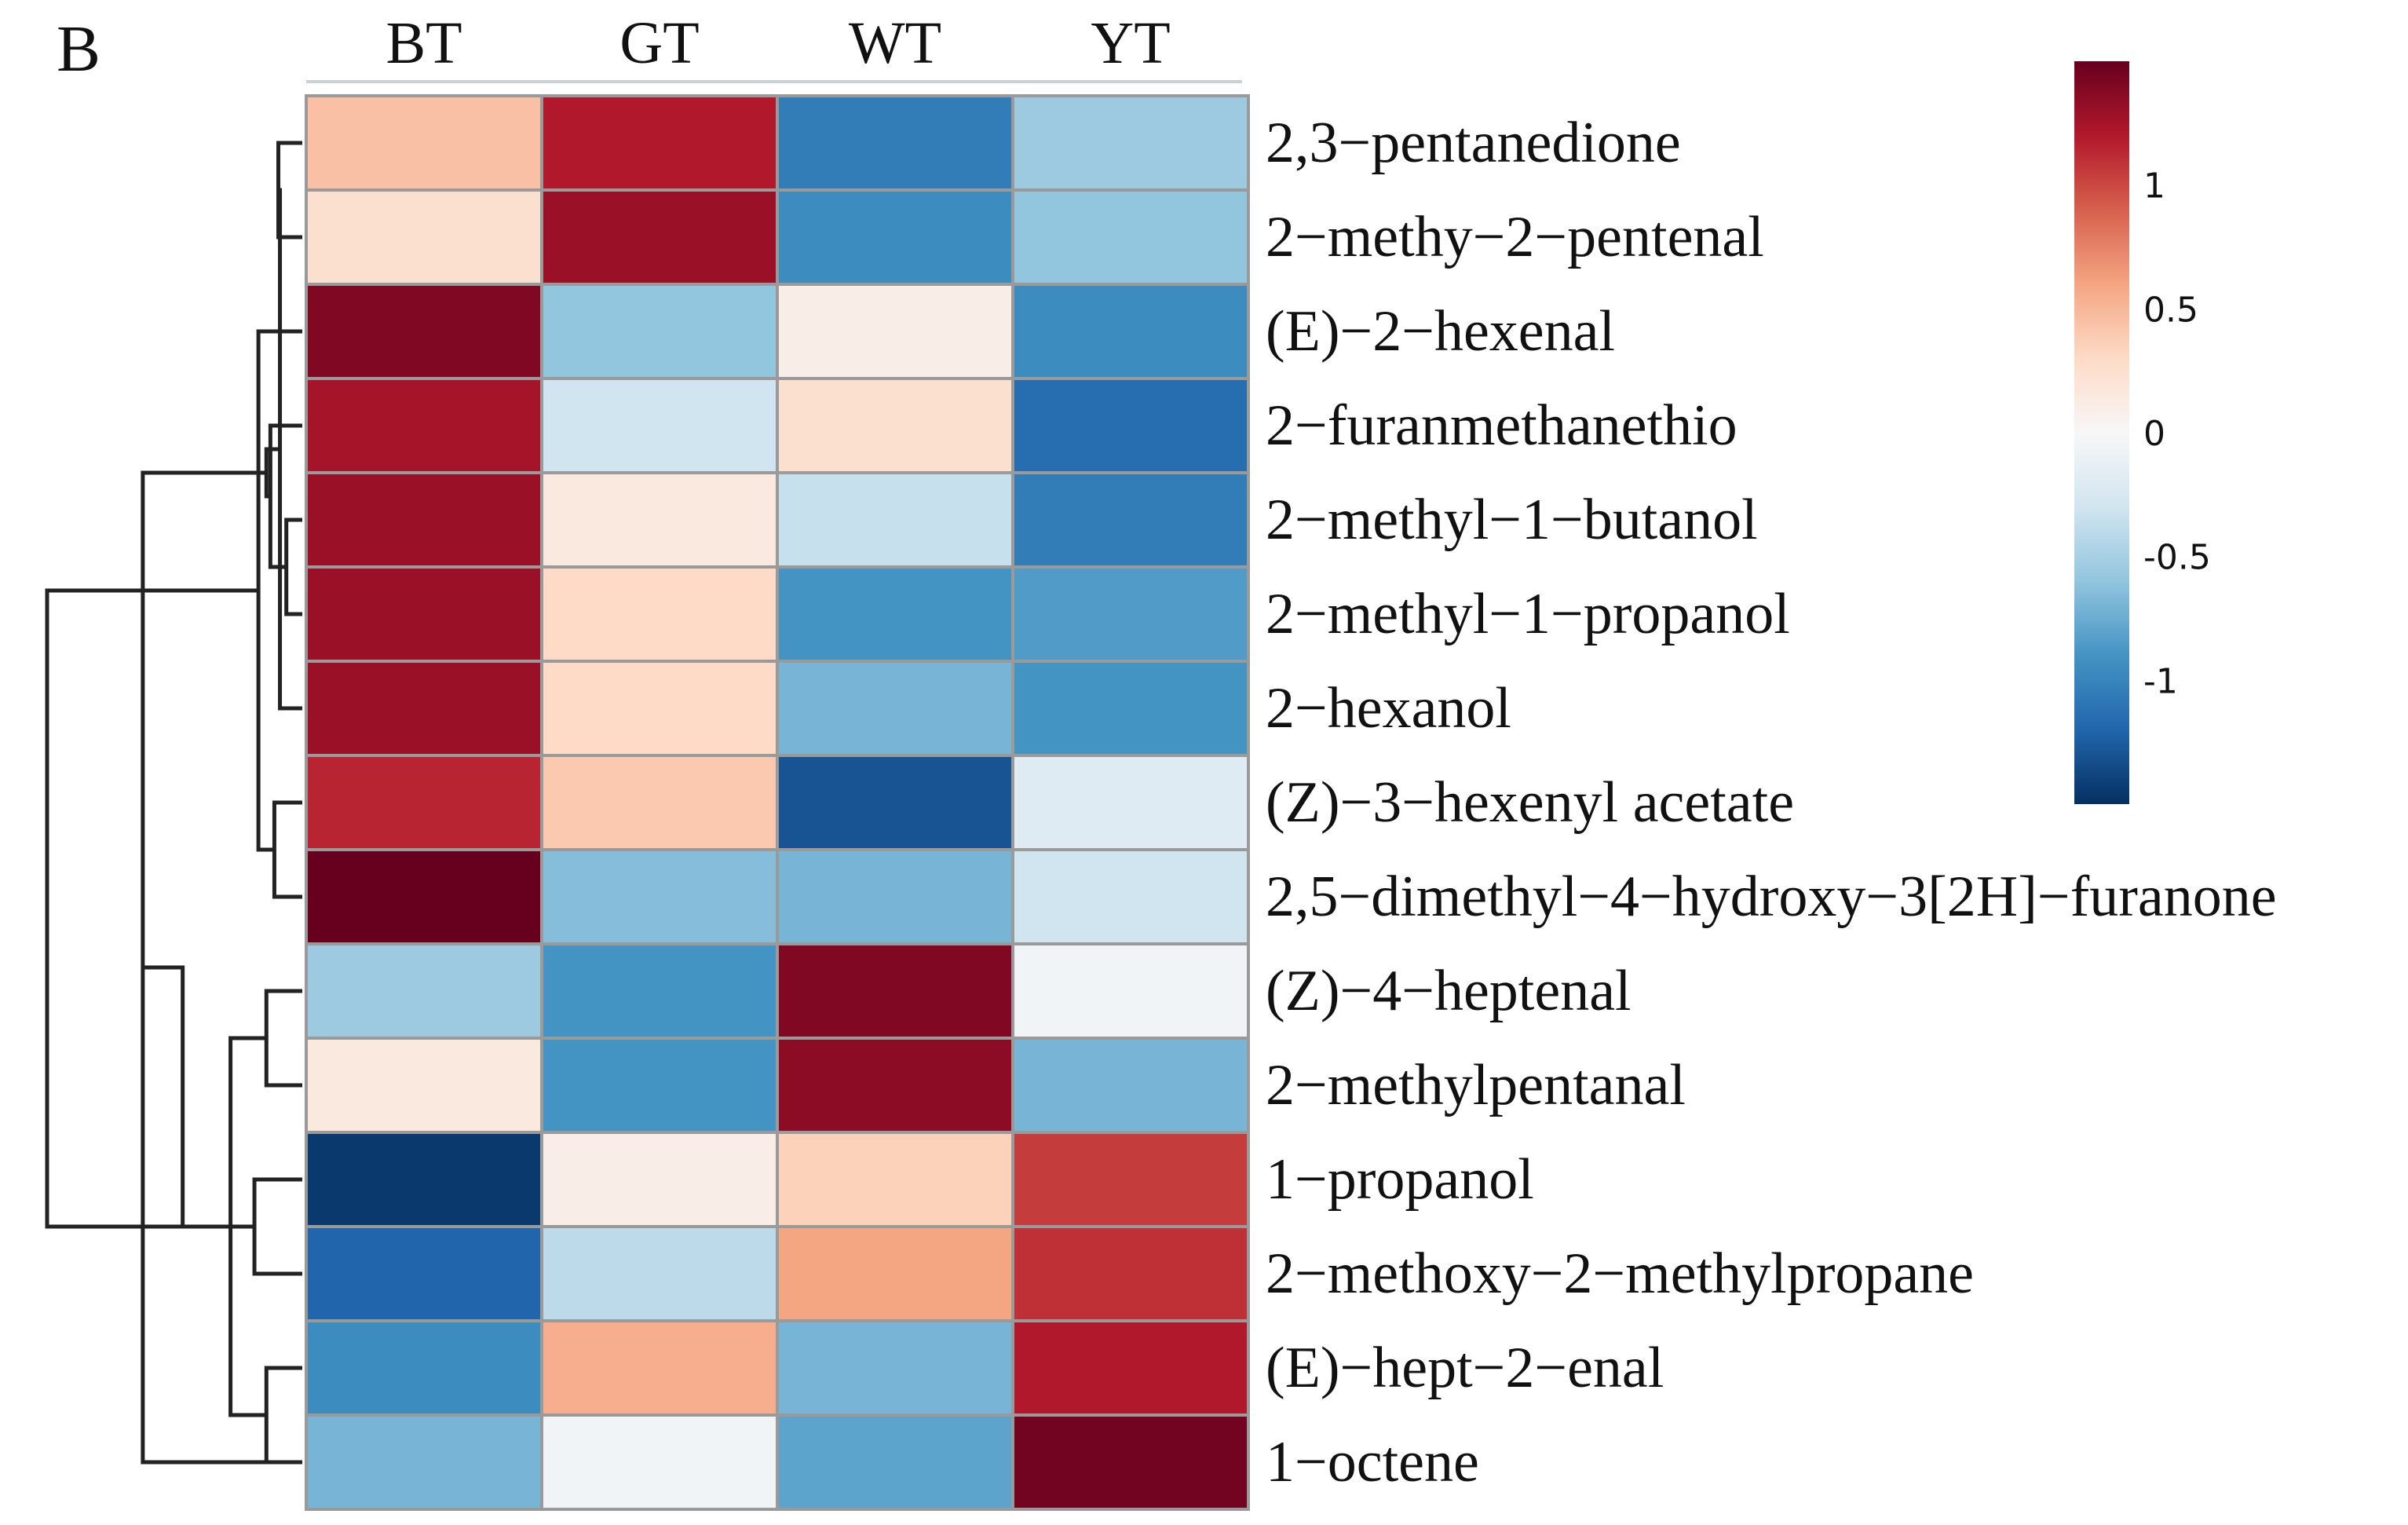 This screenshot has height=1525, width=2408. Describe the element at coordinates (1512, 520) in the screenshot. I see `row-label: 2−methyl−1−butanol` at that location.